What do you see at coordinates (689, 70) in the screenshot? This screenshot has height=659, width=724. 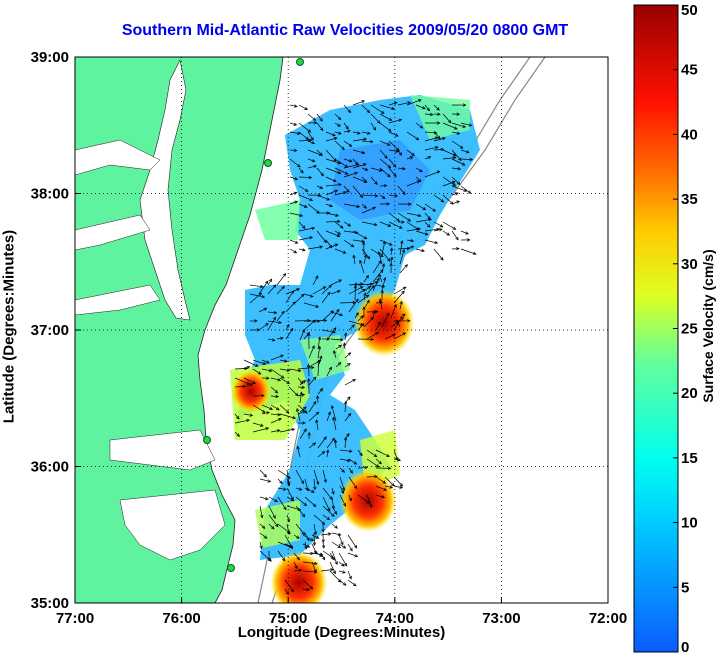 I see `colorbar-tick-label: 45` at bounding box center [689, 70].